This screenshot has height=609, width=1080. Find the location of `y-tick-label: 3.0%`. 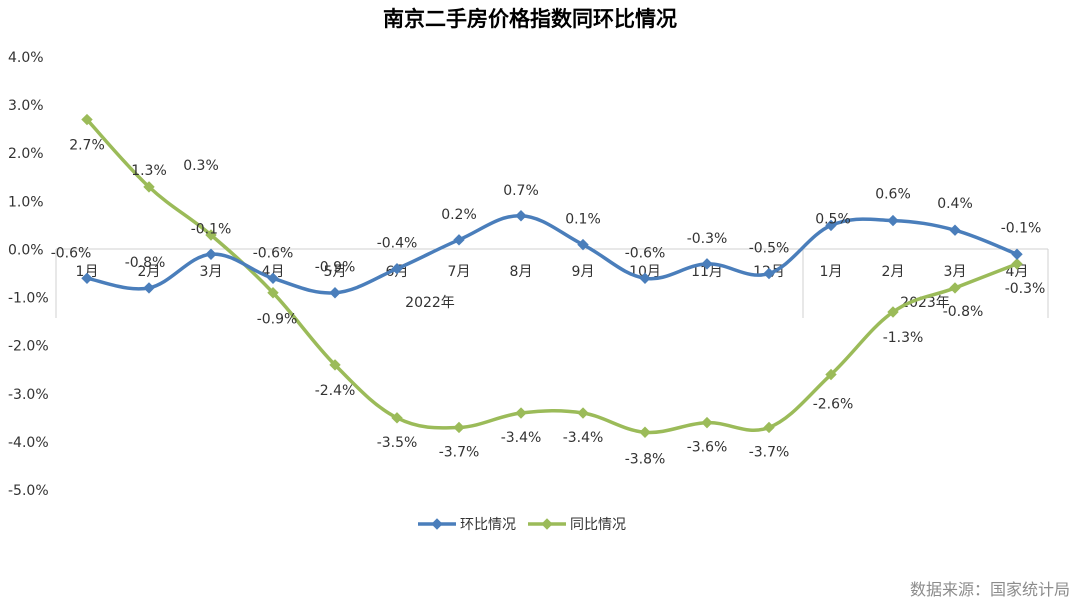

y-tick-label: 3.0% is located at coordinates (26, 106).